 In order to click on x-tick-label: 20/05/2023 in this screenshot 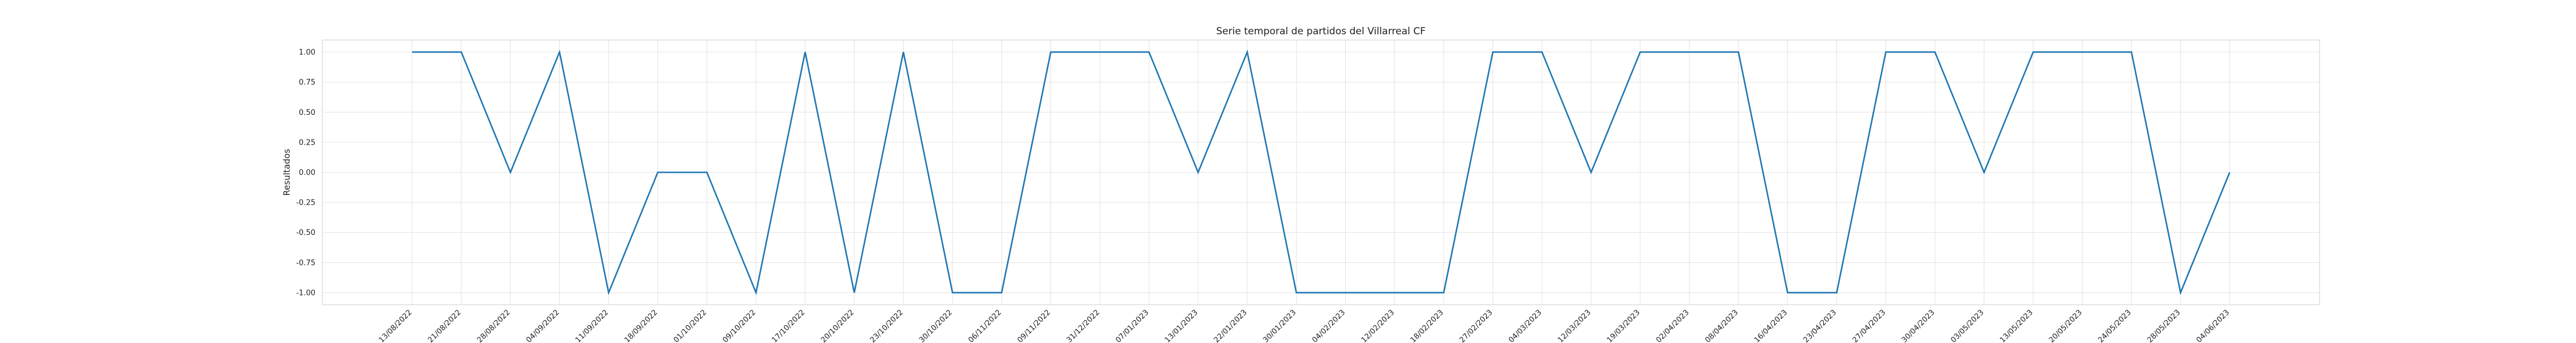, I will do `click(2066, 325)`.